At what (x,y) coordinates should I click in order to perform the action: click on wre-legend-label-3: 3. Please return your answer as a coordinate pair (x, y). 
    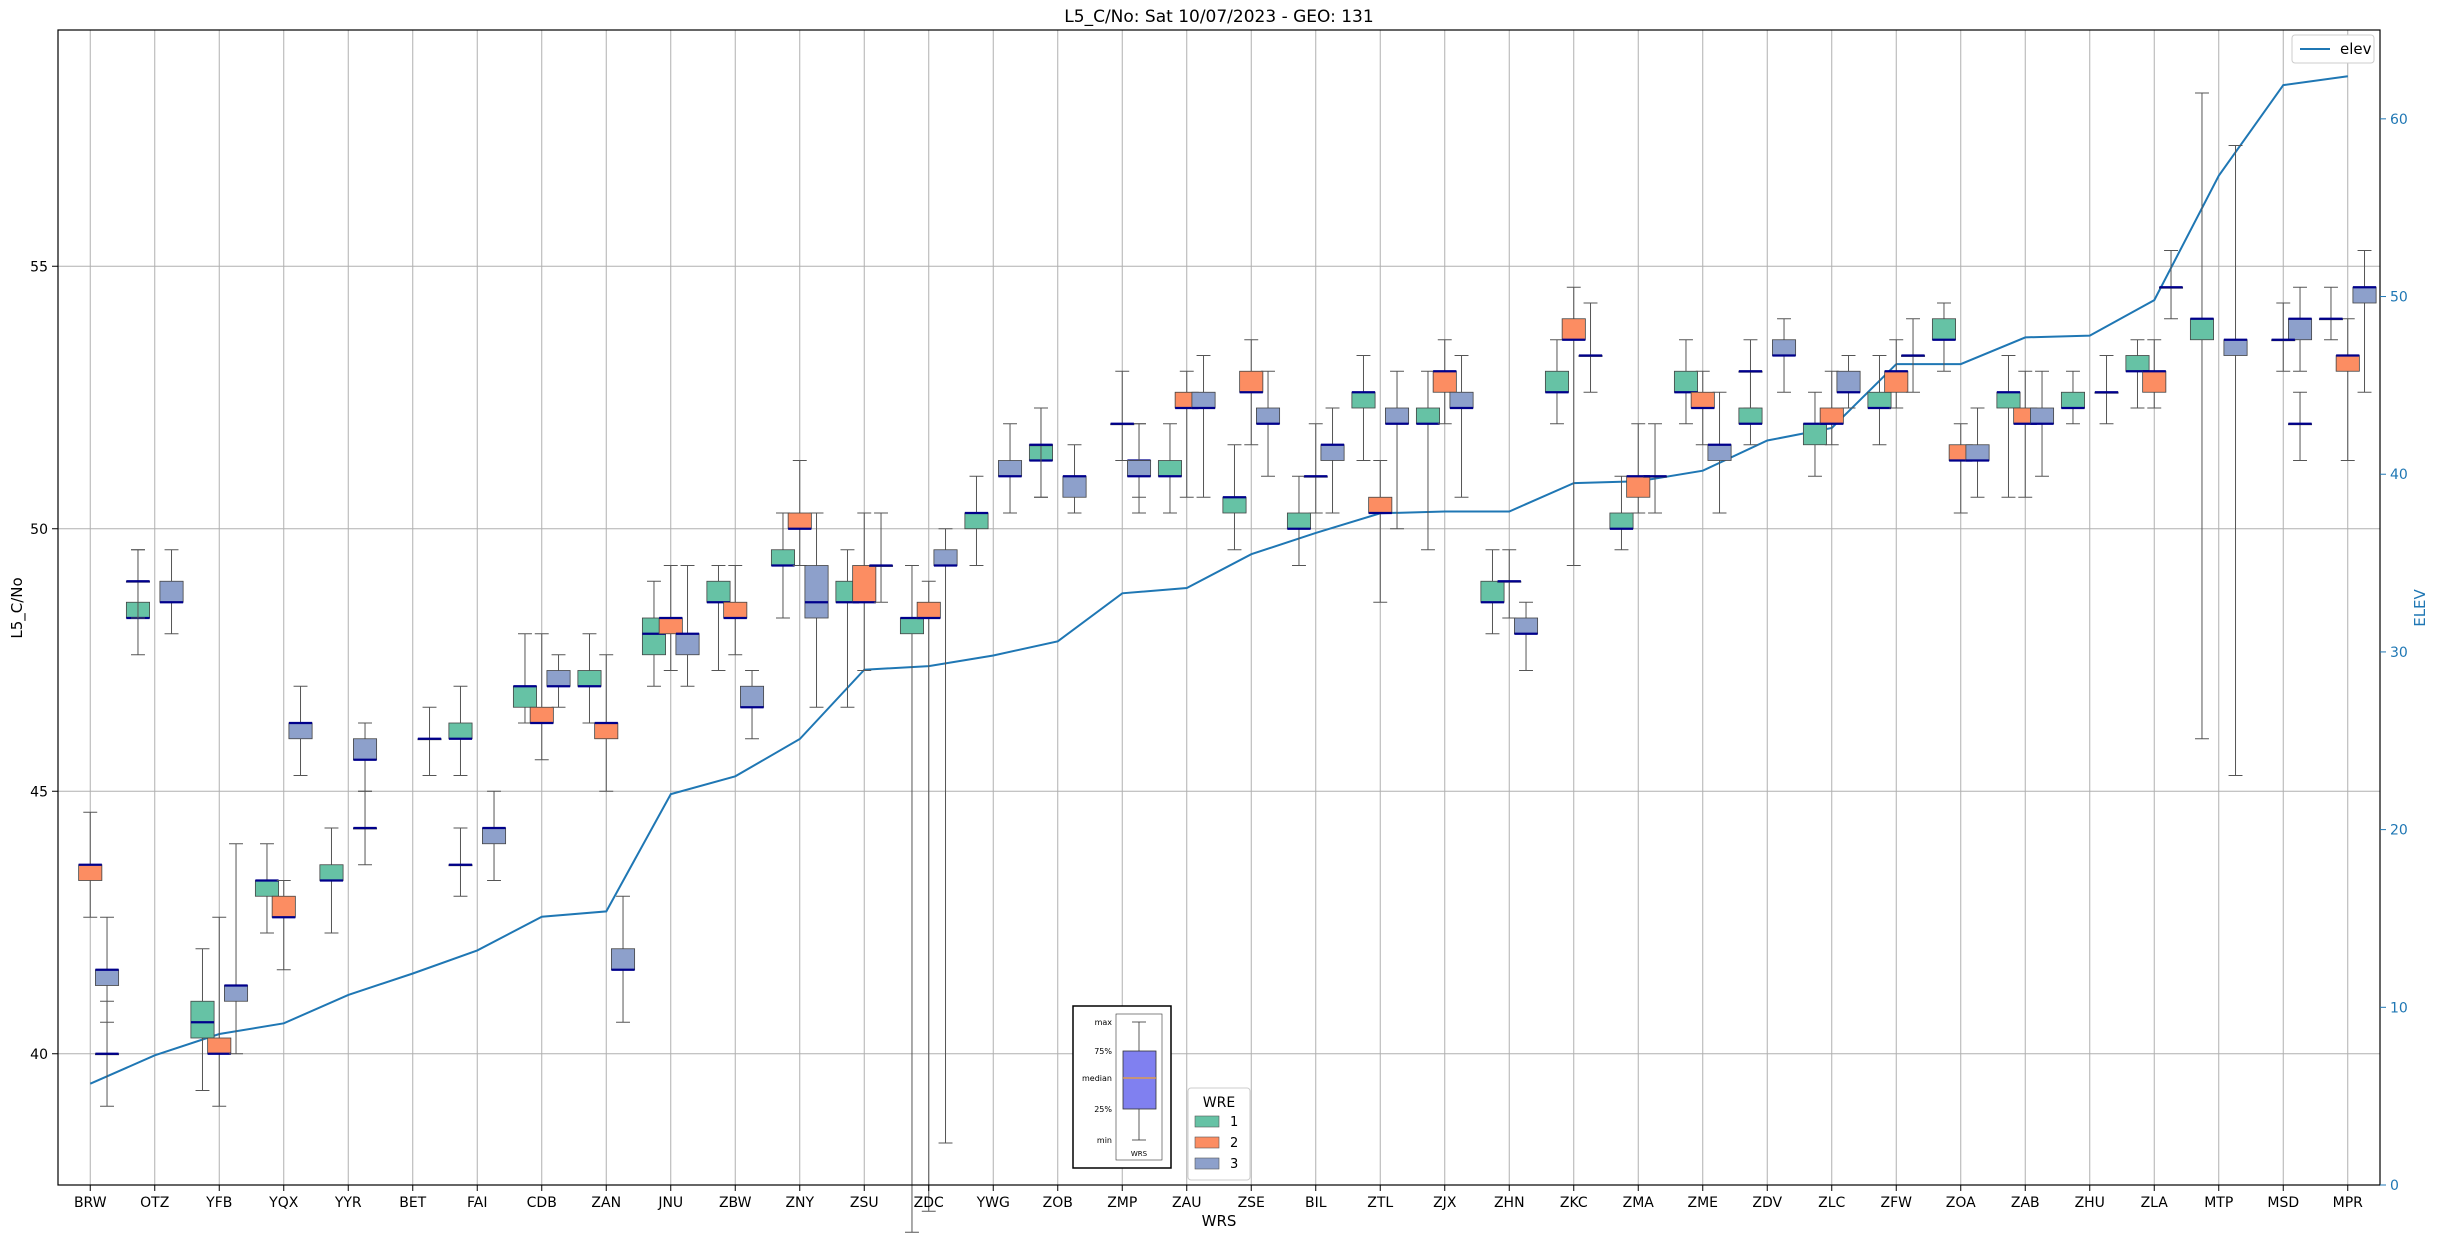
    Looking at the image, I should click on (1234, 1164).